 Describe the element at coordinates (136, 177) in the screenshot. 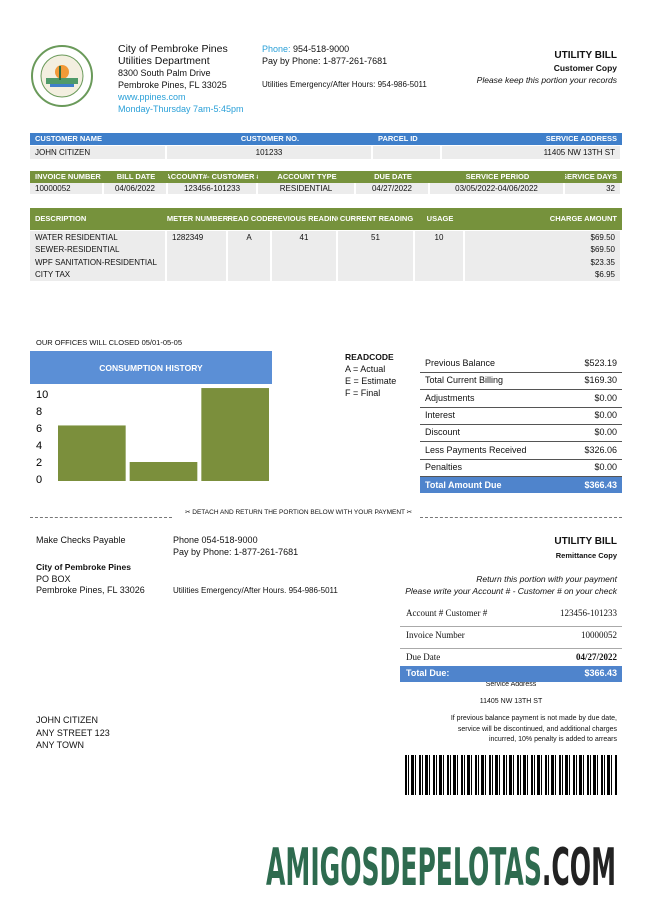

I see `table-header: BILL DATE` at that location.